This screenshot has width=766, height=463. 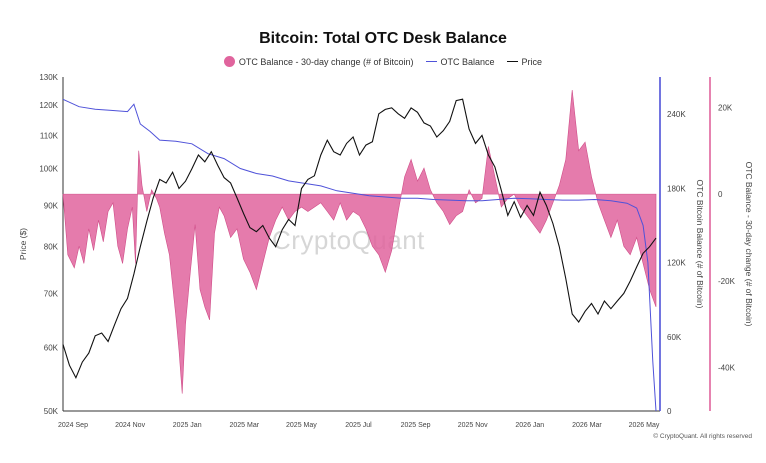 What do you see at coordinates (48, 105) in the screenshot?
I see `y-left-tick-label: 120K` at bounding box center [48, 105].